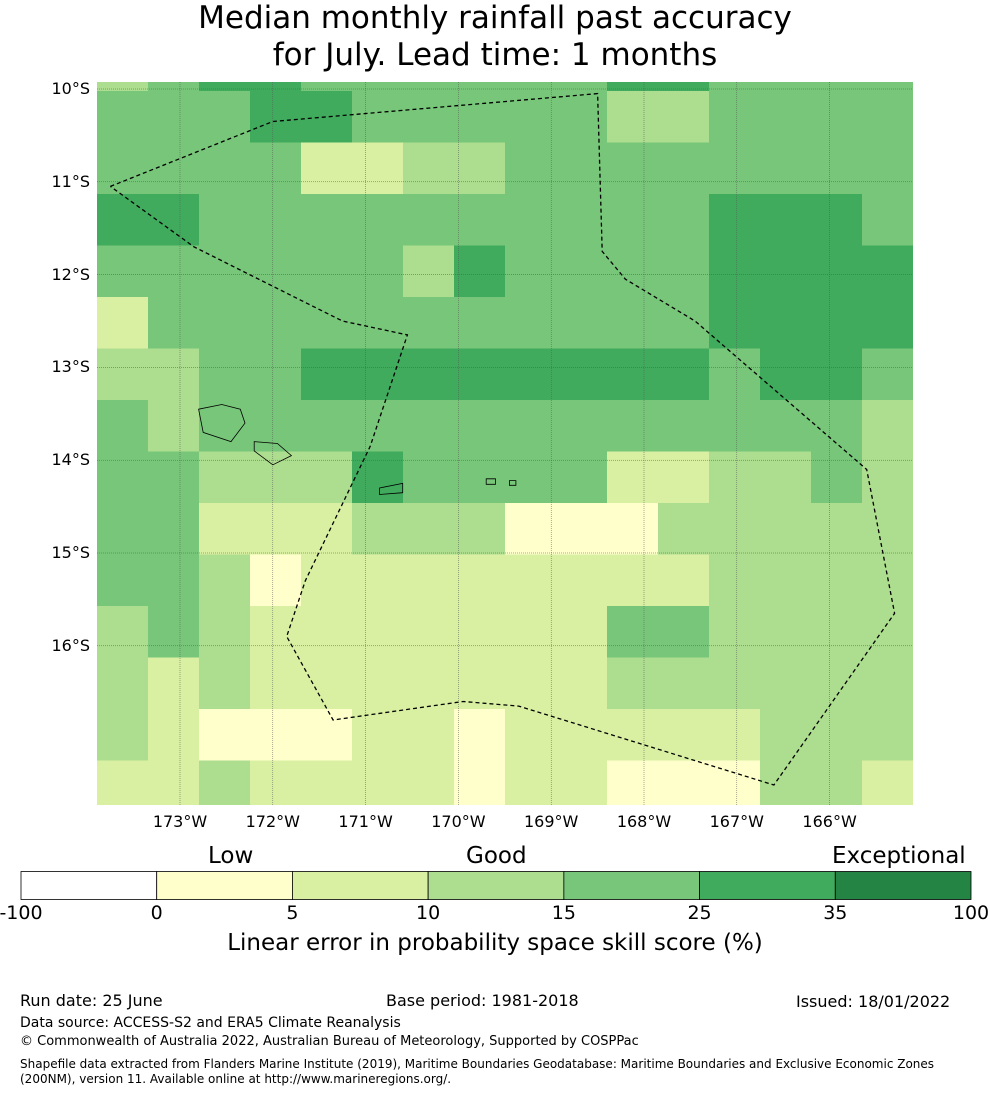 The width and height of the screenshot is (990, 1095). Describe the element at coordinates (70, 645) in the screenshot. I see `latitude-label: 16°S` at that location.